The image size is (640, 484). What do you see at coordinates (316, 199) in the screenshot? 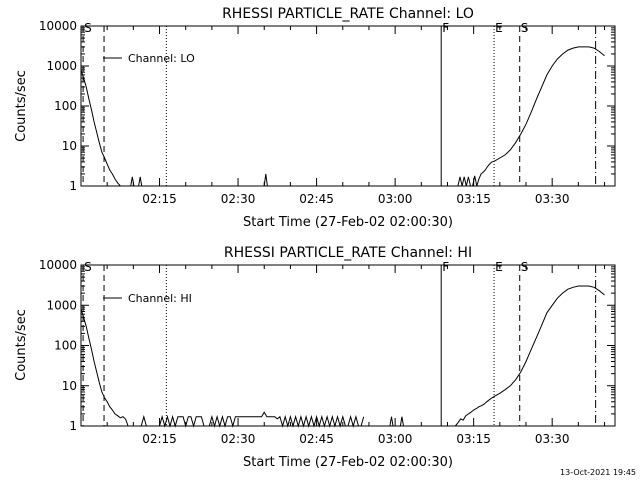
I see `x-tick-label-lo: 02:45` at bounding box center [316, 199].